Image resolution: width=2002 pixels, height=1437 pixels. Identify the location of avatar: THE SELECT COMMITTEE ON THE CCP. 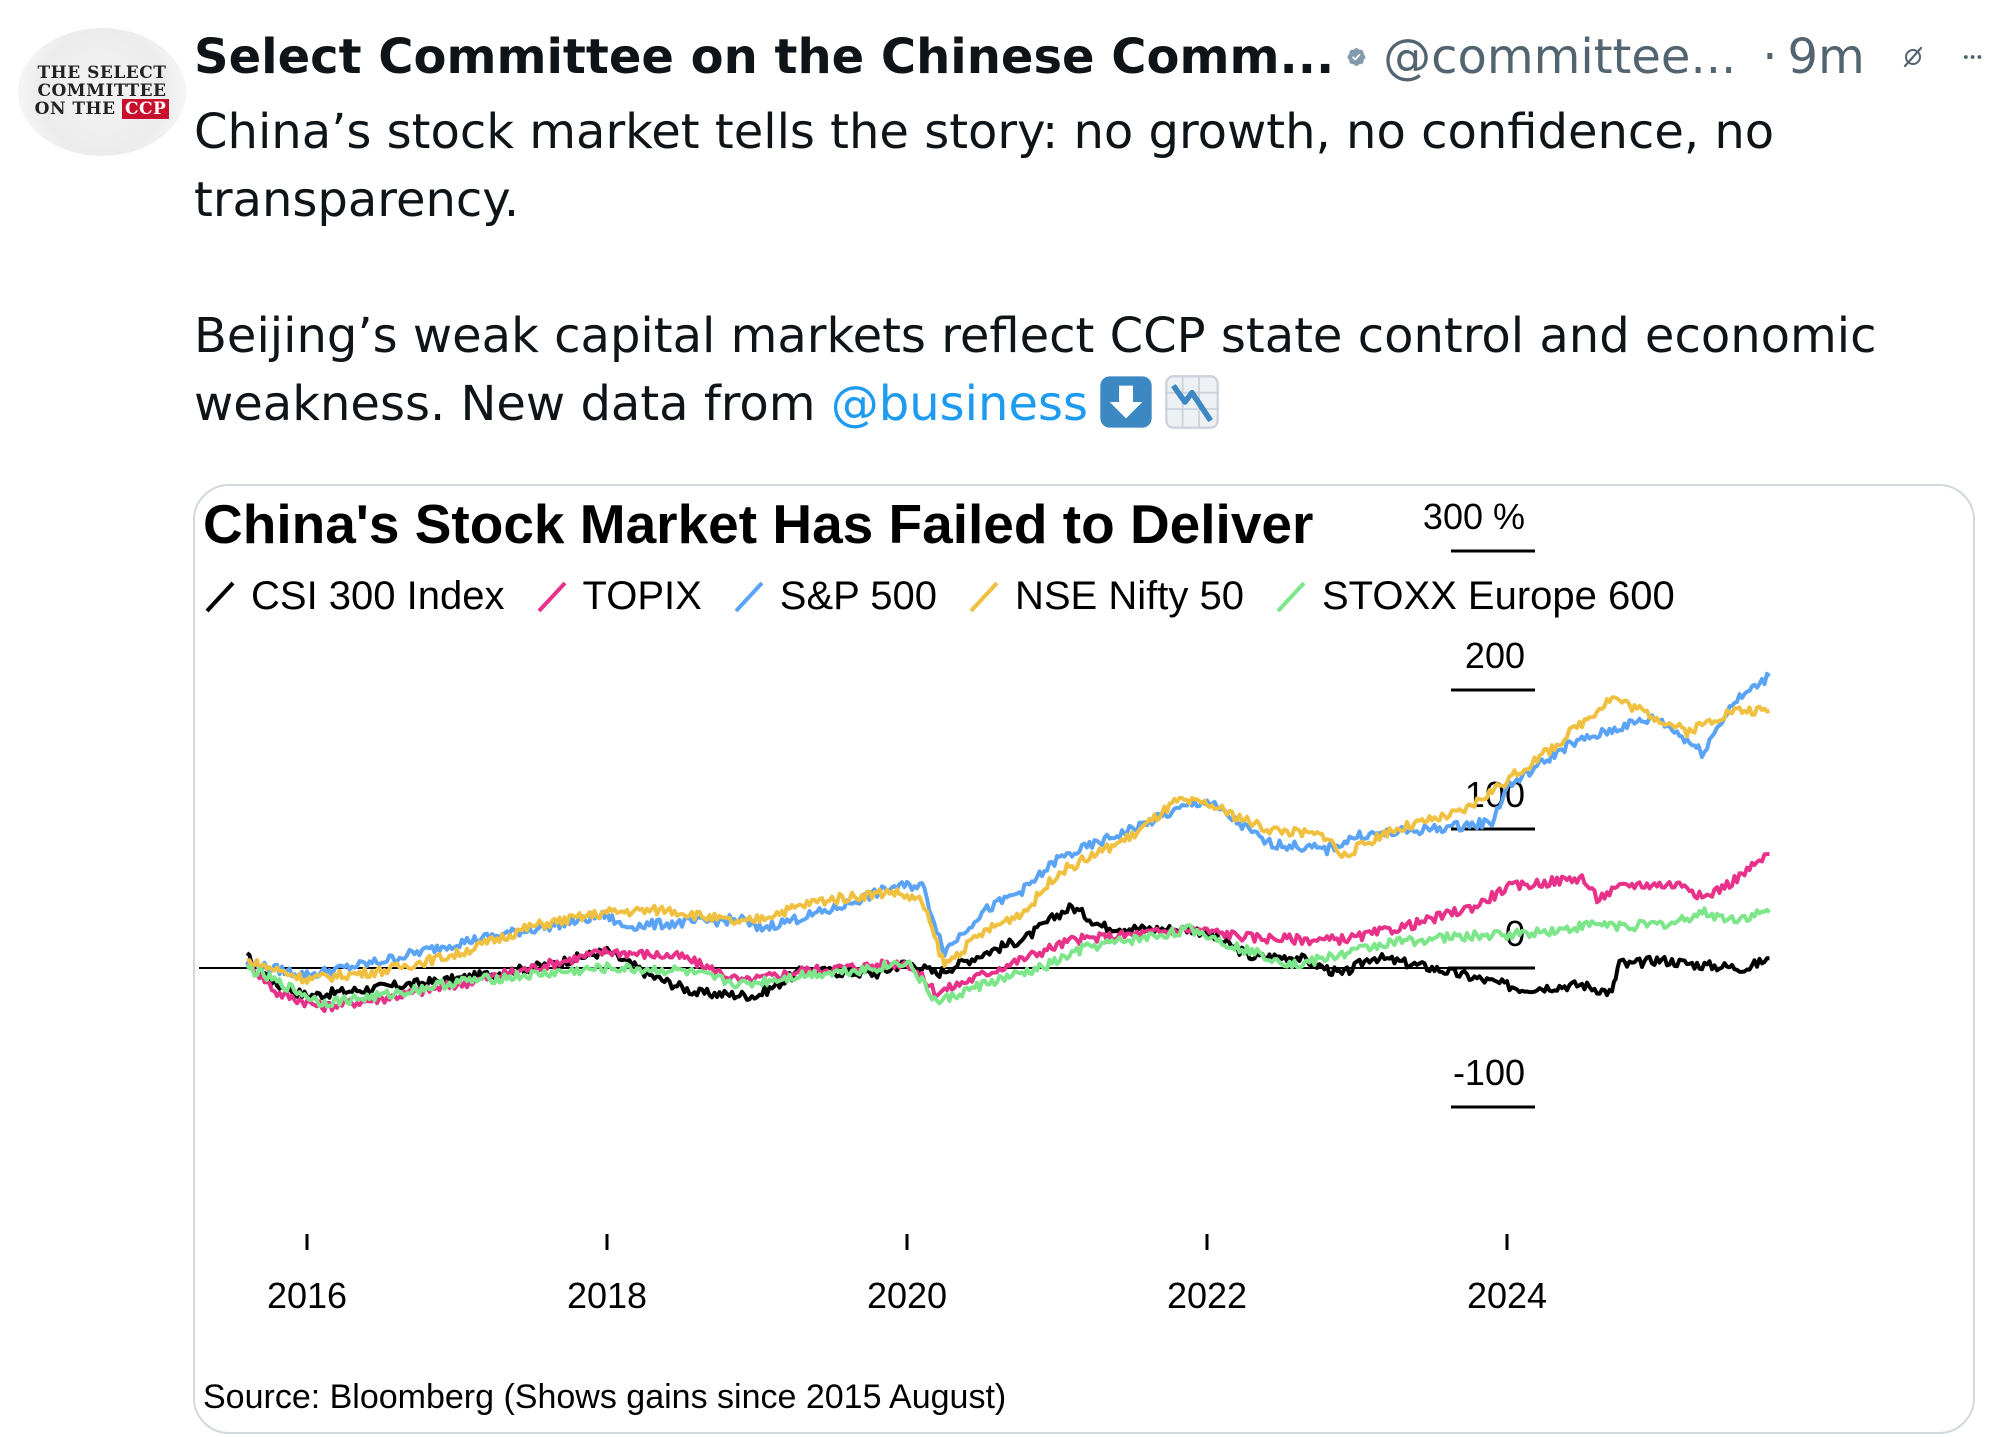
(102, 92).